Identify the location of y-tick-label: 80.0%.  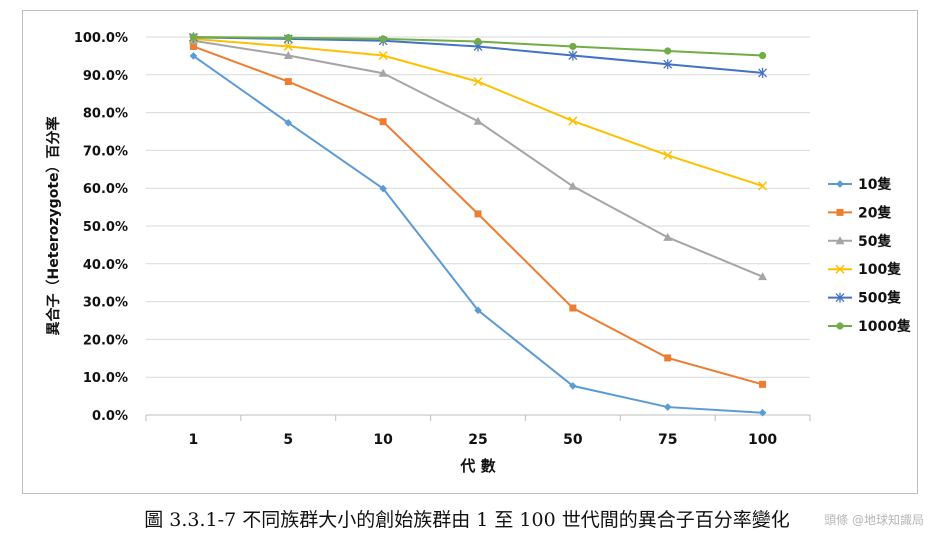
(105, 114).